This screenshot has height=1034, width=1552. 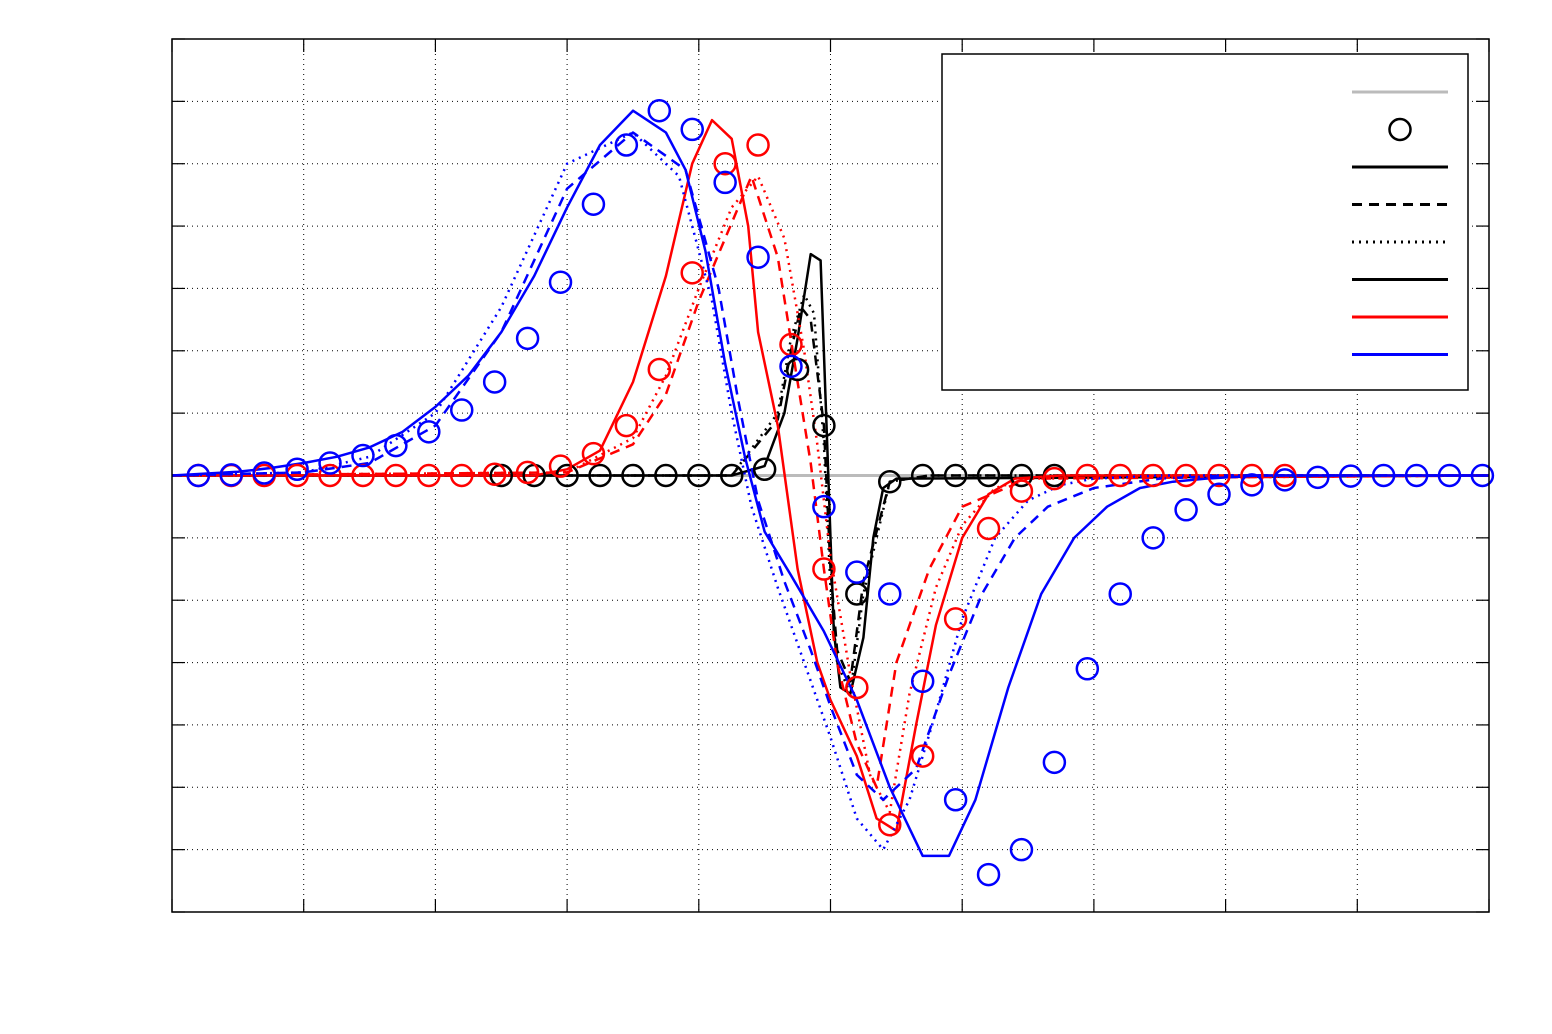 What do you see at coordinates (1400, 223) in the screenshot?
I see `legend-entries` at bounding box center [1400, 223].